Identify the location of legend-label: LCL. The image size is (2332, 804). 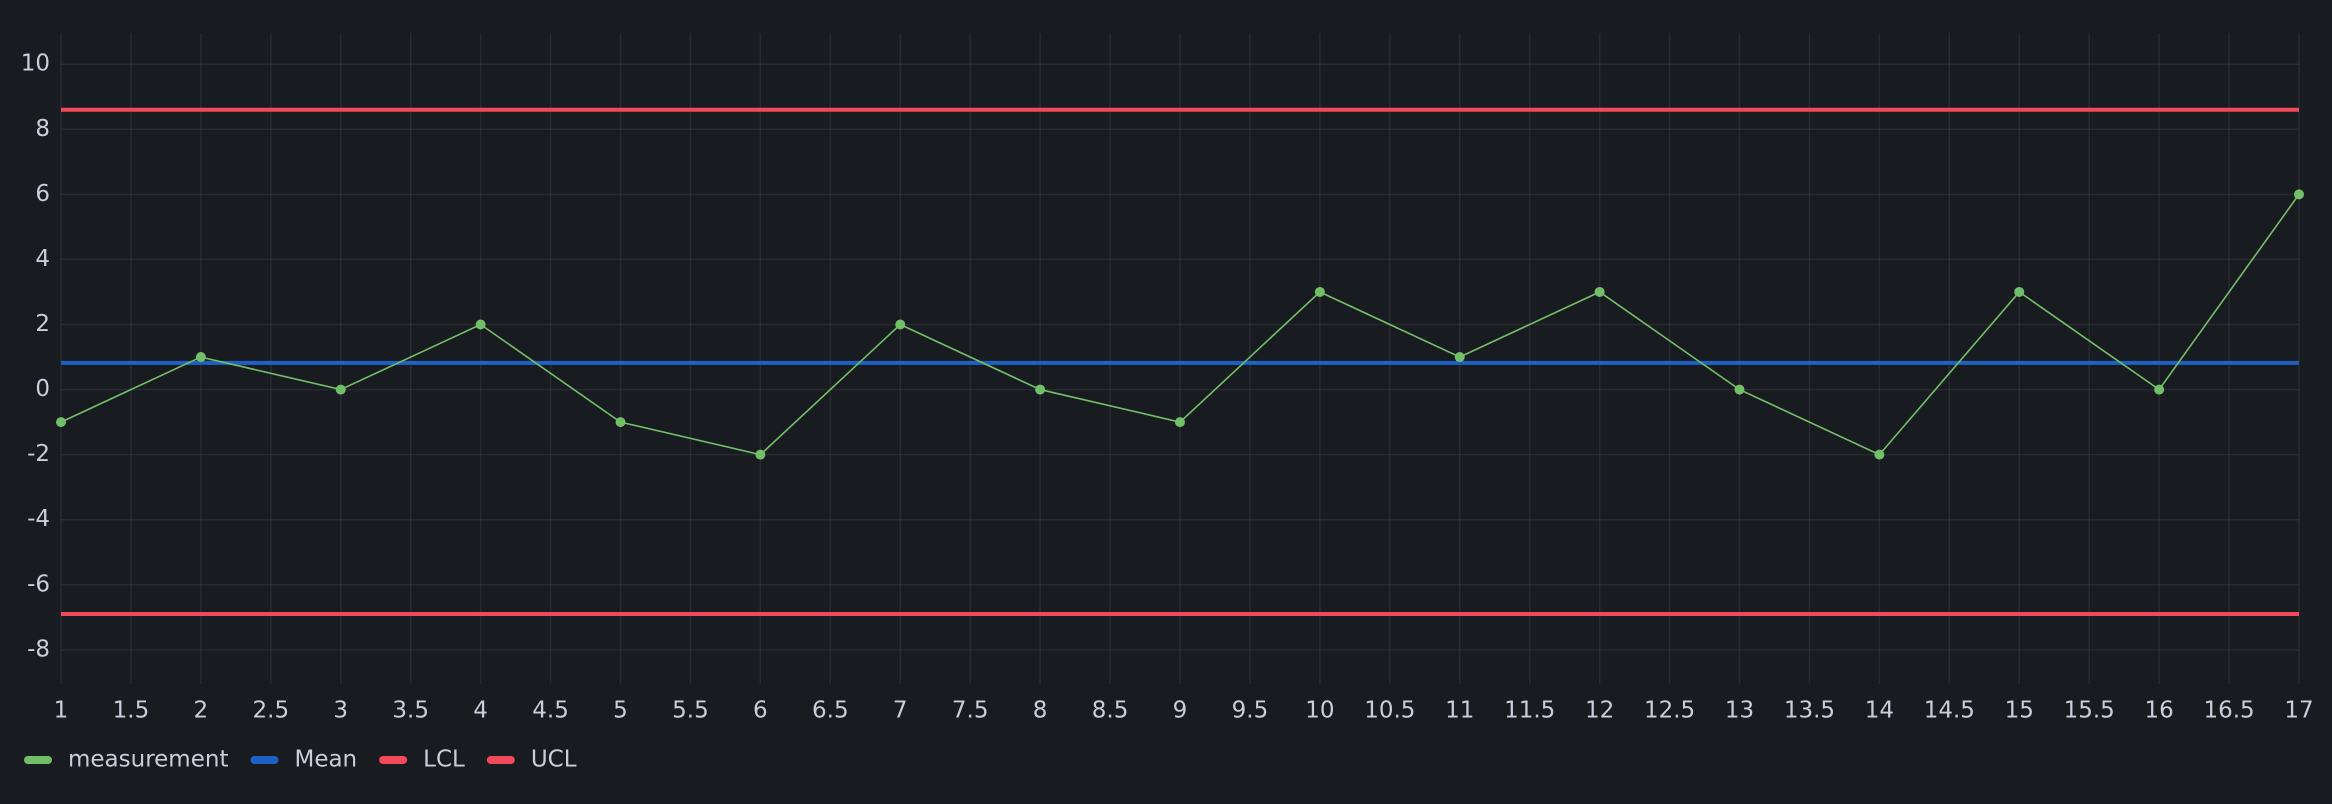
(444, 760).